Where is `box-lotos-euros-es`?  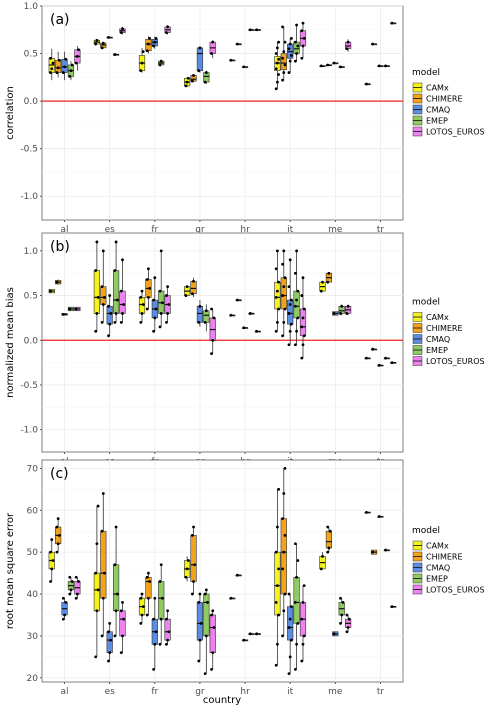
box-lotos-euros-es is located at coordinates (122, 291).